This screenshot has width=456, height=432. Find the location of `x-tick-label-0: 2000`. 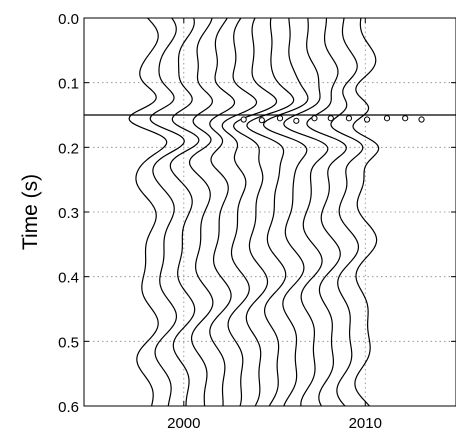

x-tick-label-0: 2000 is located at coordinates (183, 423).